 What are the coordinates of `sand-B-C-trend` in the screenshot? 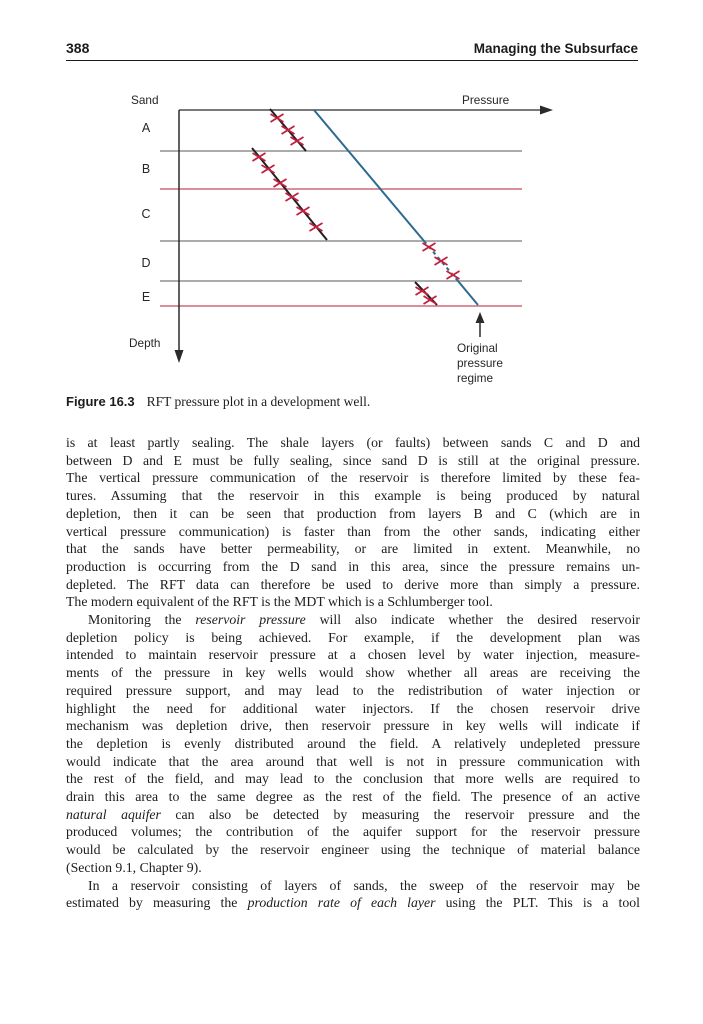 It's located at (289, 194).